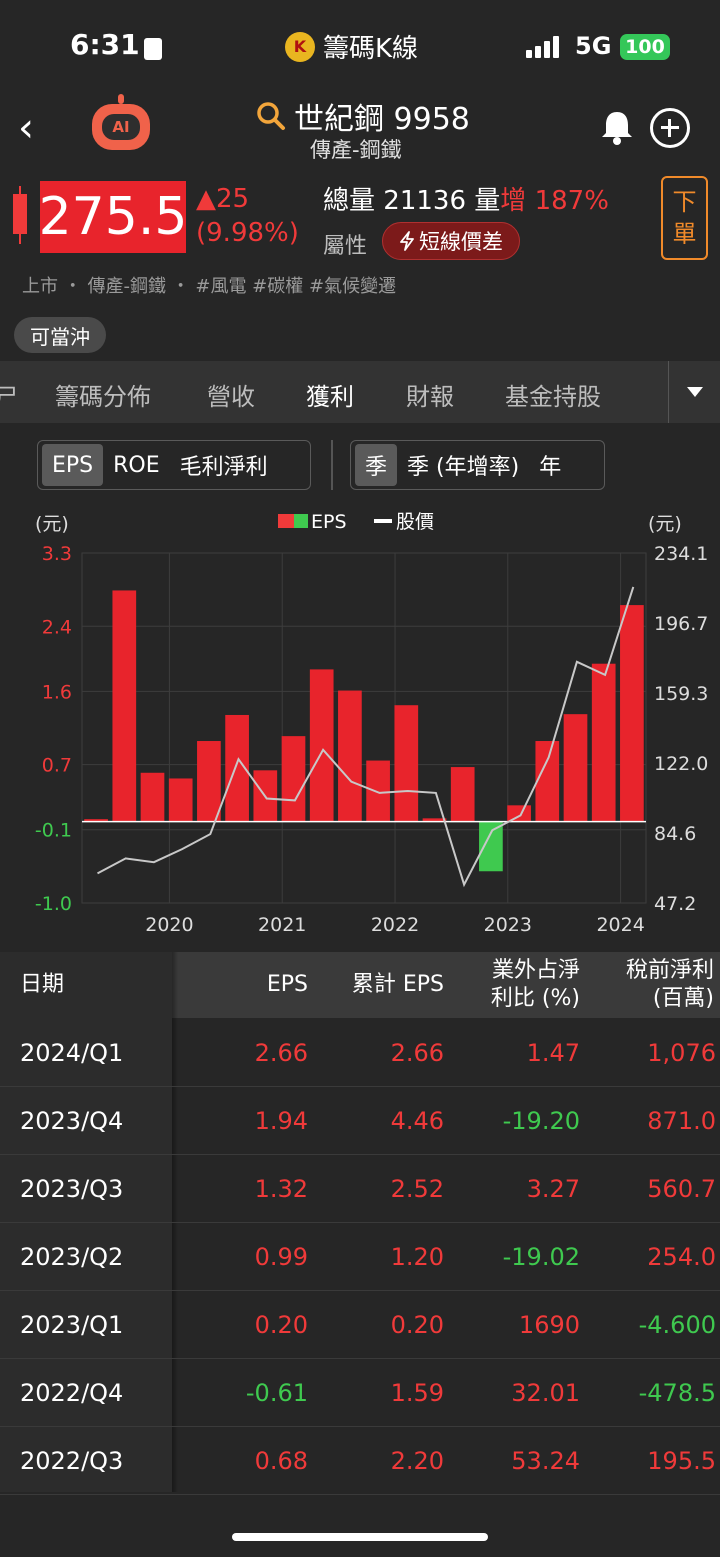  Describe the element at coordinates (541, 1121) in the screenshot. I see `cell-nonop-ratio: -19.20` at that location.